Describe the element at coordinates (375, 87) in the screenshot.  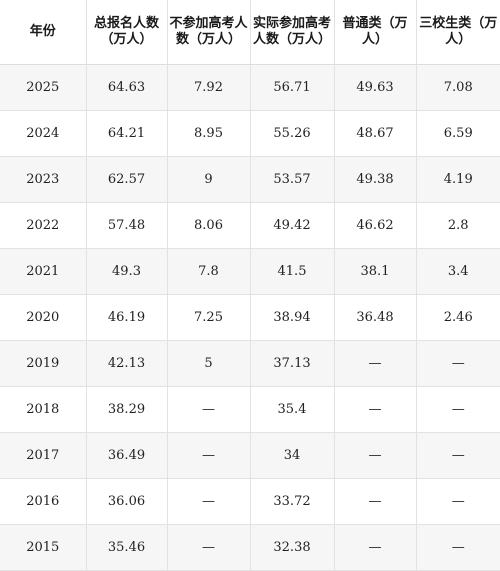
I see `cell-general-category: 49.63` at that location.